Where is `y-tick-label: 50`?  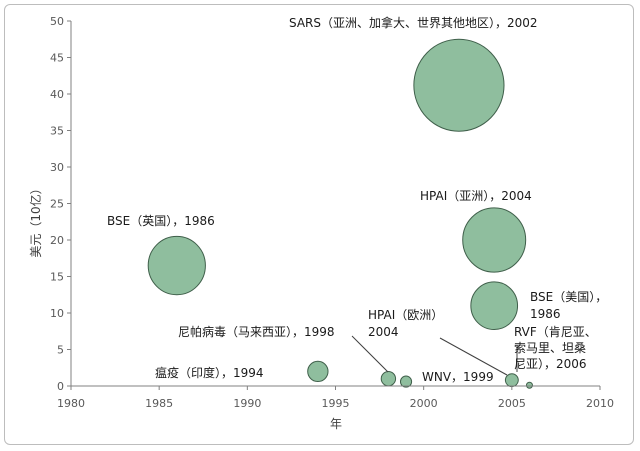
y-tick-label: 50 is located at coordinates (57, 21).